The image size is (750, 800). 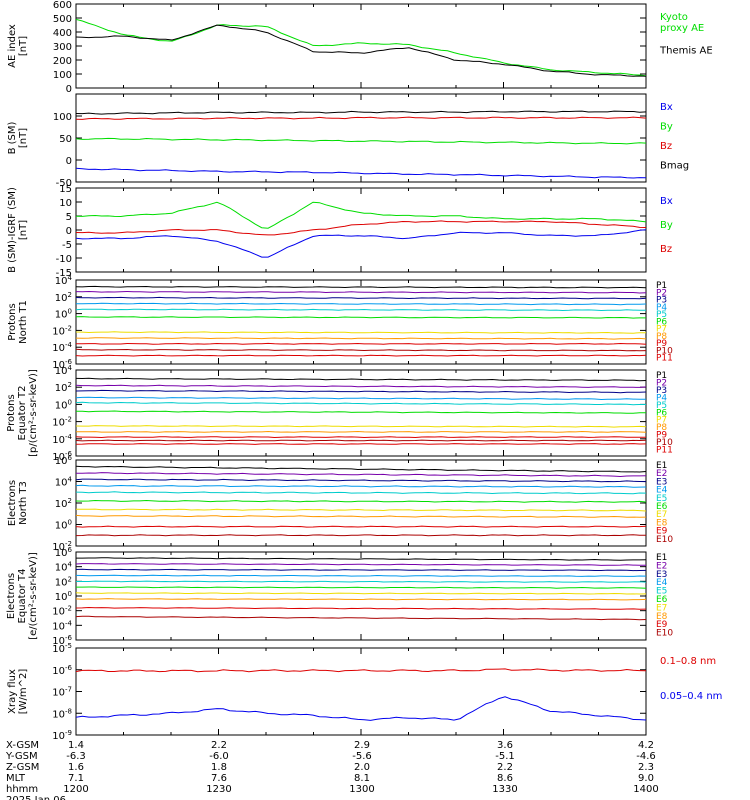 What do you see at coordinates (76, 745) in the screenshot?
I see `footer-value: 1.4` at bounding box center [76, 745].